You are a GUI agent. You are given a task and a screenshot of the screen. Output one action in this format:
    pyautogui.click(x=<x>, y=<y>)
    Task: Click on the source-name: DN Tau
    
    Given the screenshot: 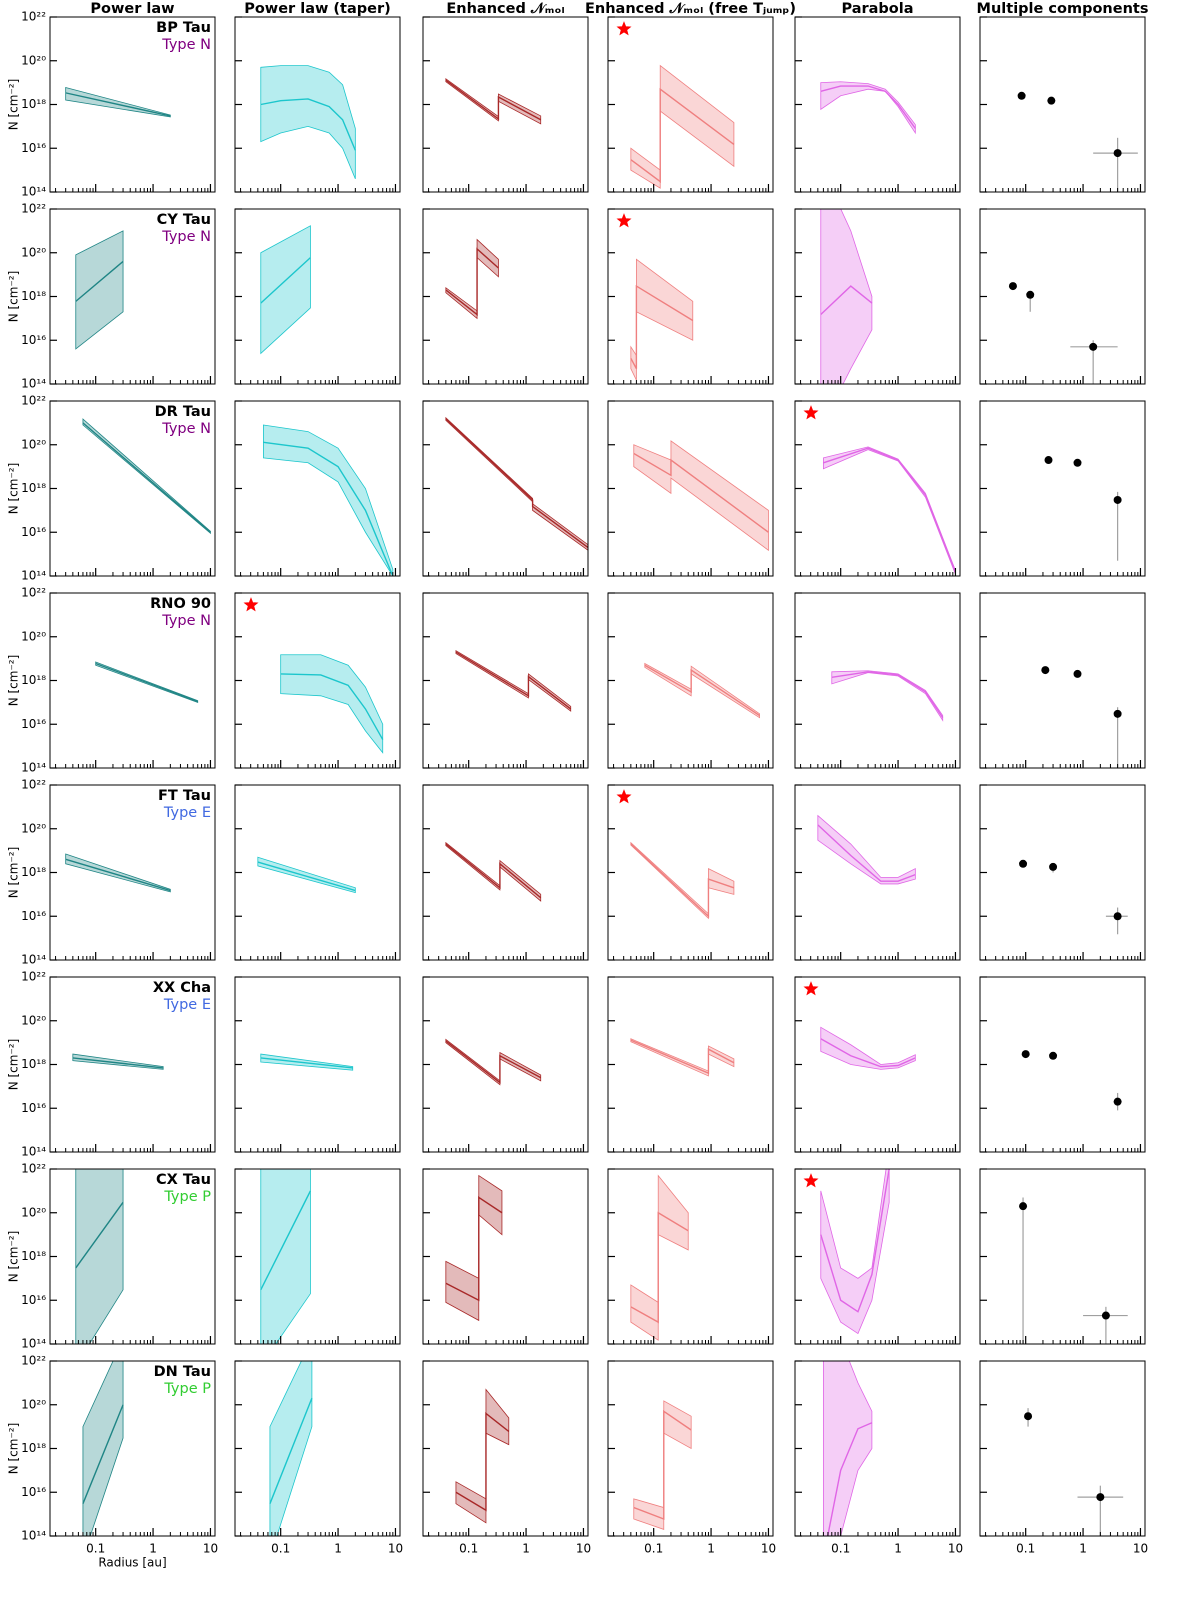 What is the action you would take?
    pyautogui.click(x=182, y=1372)
    